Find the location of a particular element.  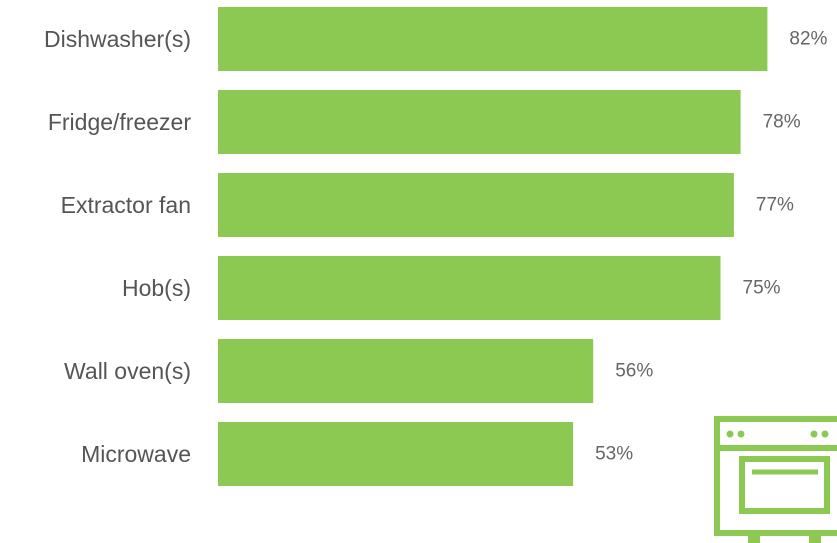

value-label-0: 82% is located at coordinates (808, 39).